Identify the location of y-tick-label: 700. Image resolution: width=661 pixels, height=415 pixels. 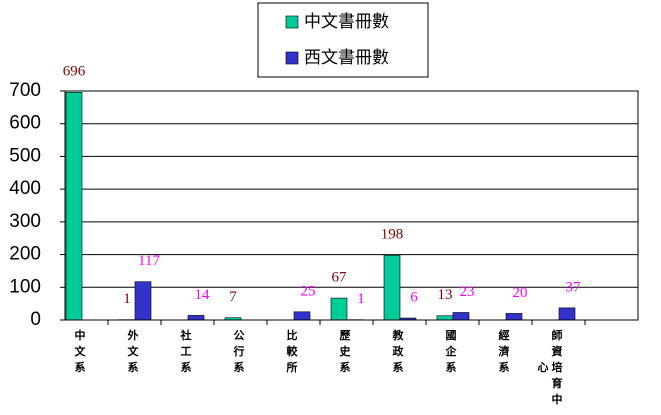
(25, 90).